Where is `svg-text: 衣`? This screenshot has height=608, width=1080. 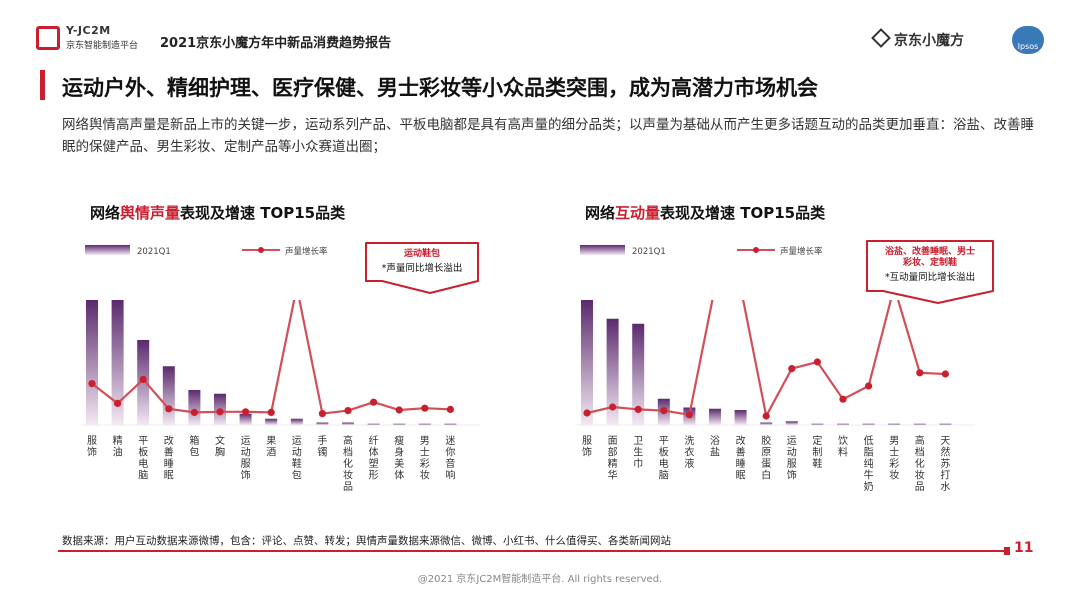
svg-text: 衣 is located at coordinates (689, 452).